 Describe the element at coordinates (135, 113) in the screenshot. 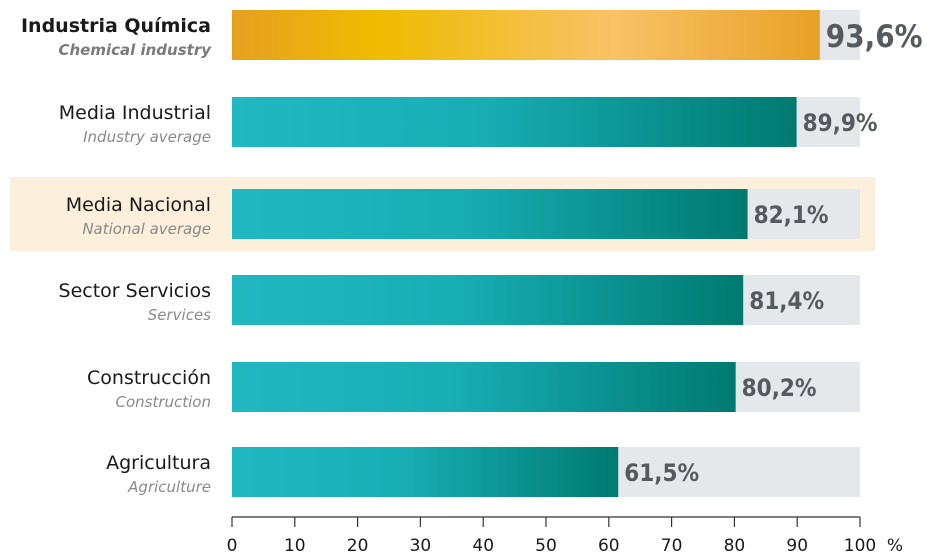

I see `category-label: Media Industrial` at that location.